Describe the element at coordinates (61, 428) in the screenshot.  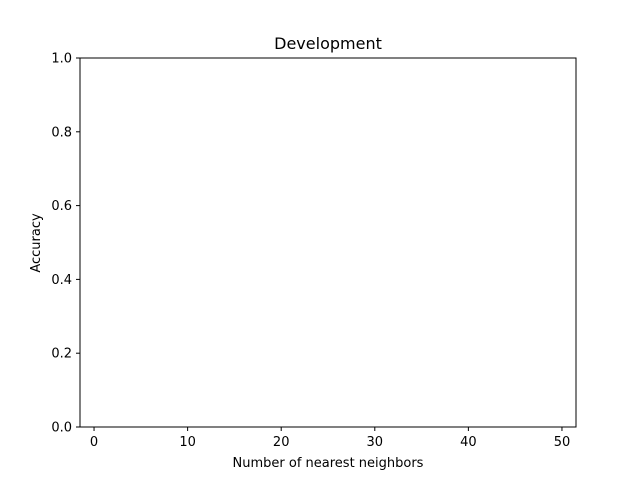
I see `y-tick-label: 0.0` at that location.